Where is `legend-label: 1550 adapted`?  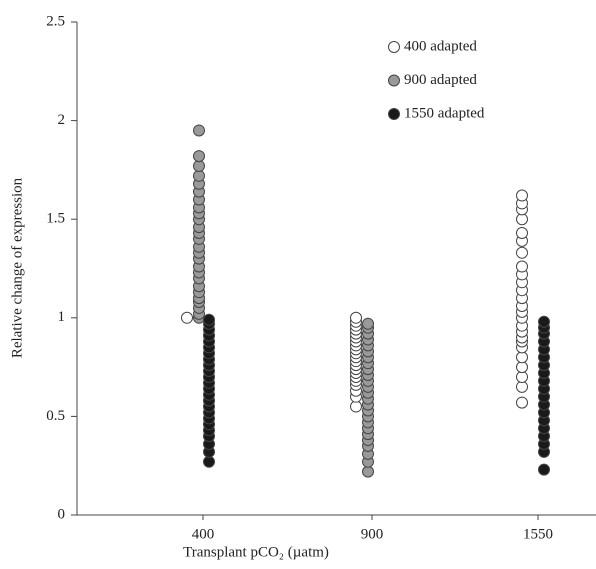 legend-label: 1550 adapted is located at coordinates (444, 113).